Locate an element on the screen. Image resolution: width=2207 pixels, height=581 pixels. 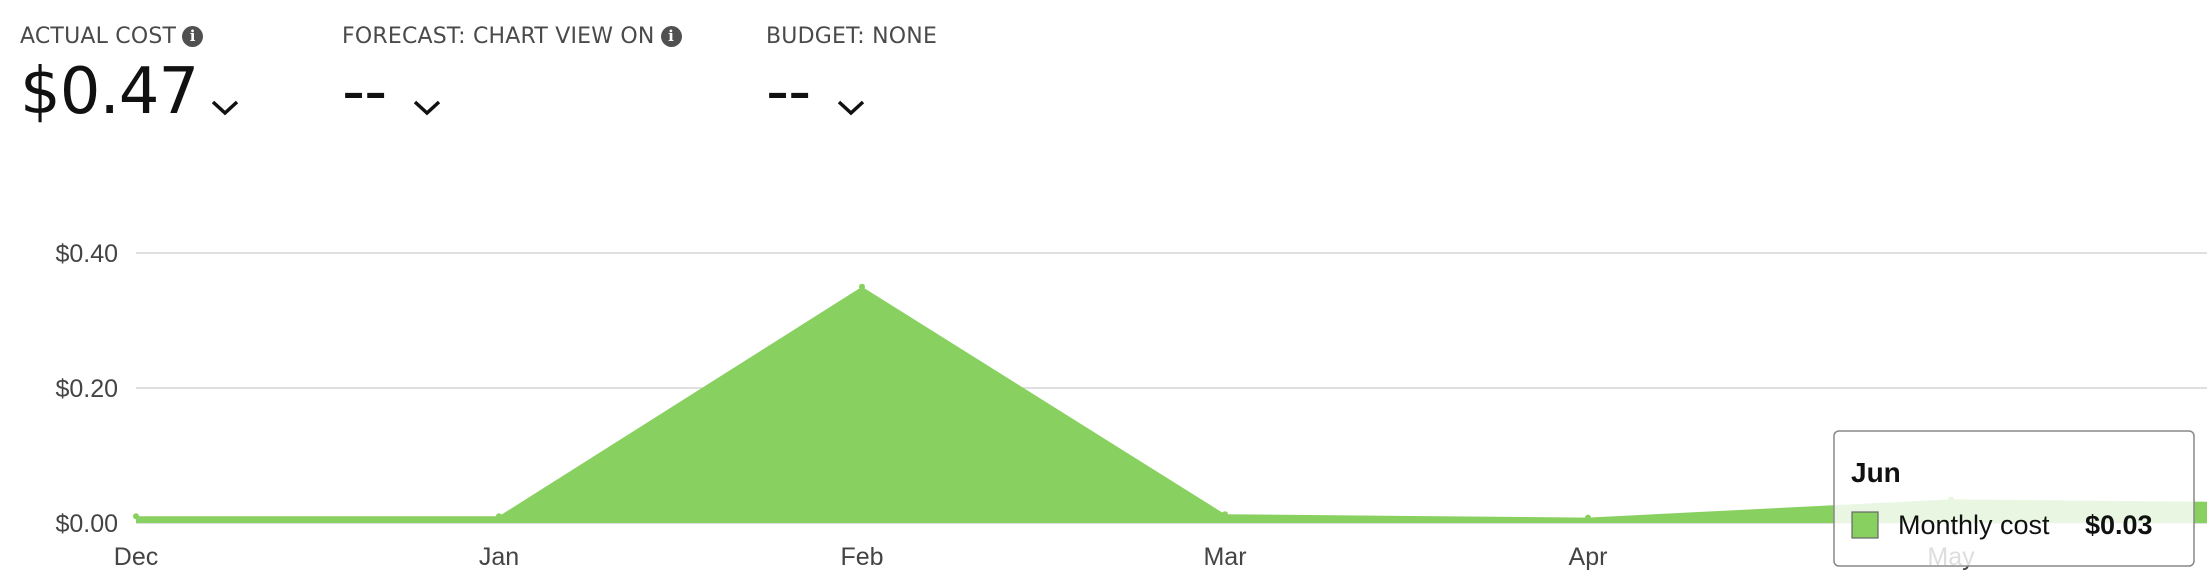
budget-label-text: BUDGET: NONE is located at coordinates (852, 36).